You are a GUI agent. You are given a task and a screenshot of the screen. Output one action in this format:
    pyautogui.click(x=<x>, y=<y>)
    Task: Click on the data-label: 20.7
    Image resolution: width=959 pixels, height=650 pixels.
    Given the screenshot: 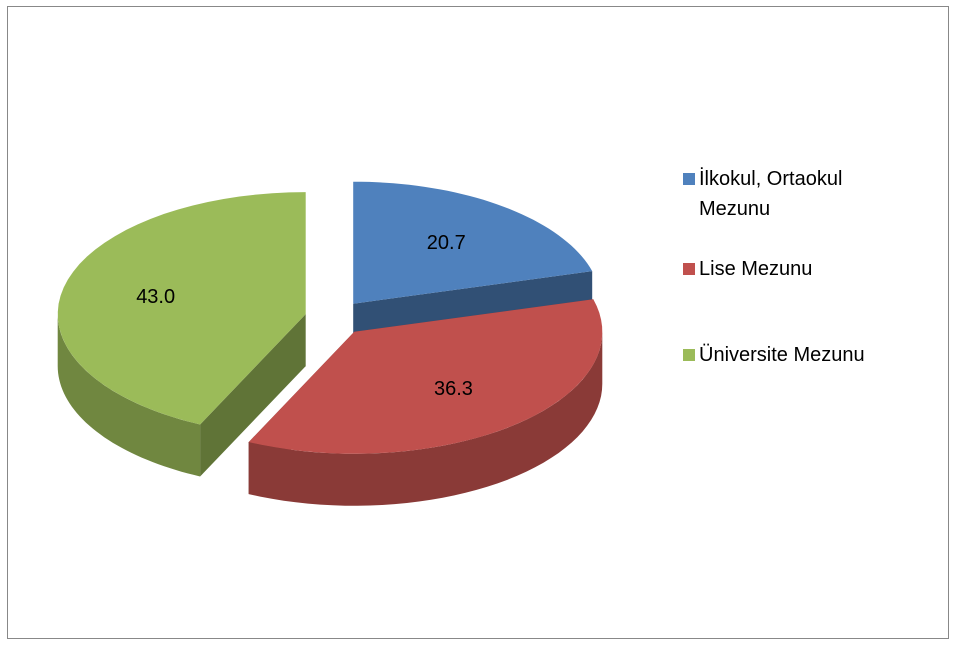 What is the action you would take?
    pyautogui.click(x=446, y=243)
    